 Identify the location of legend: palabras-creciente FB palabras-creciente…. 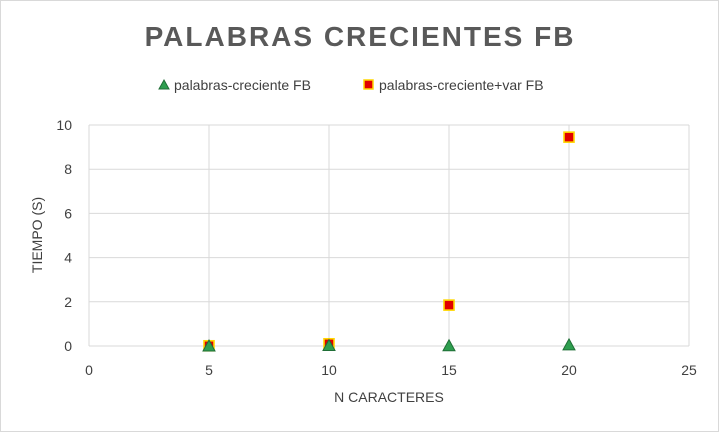
(351, 85).